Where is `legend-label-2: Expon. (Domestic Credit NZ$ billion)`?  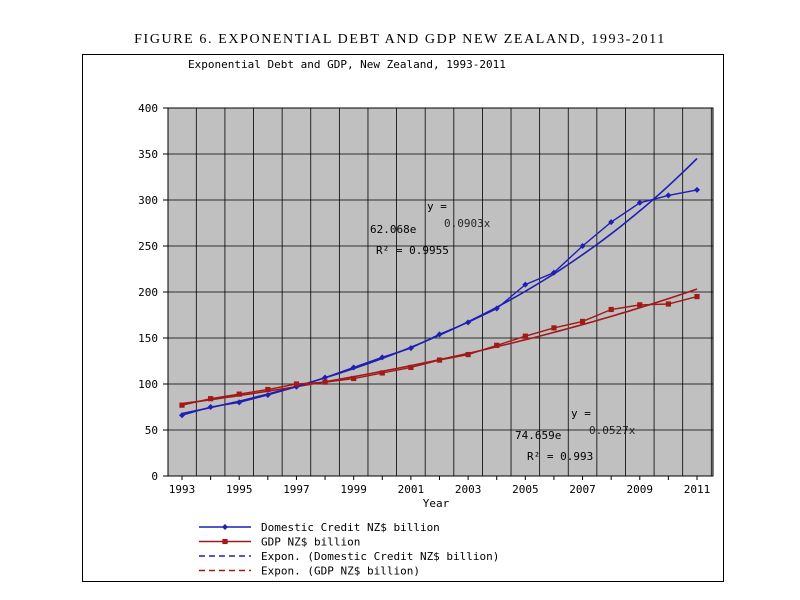 legend-label-2: Expon. (Domestic Credit NZ$ billion) is located at coordinates (380, 556).